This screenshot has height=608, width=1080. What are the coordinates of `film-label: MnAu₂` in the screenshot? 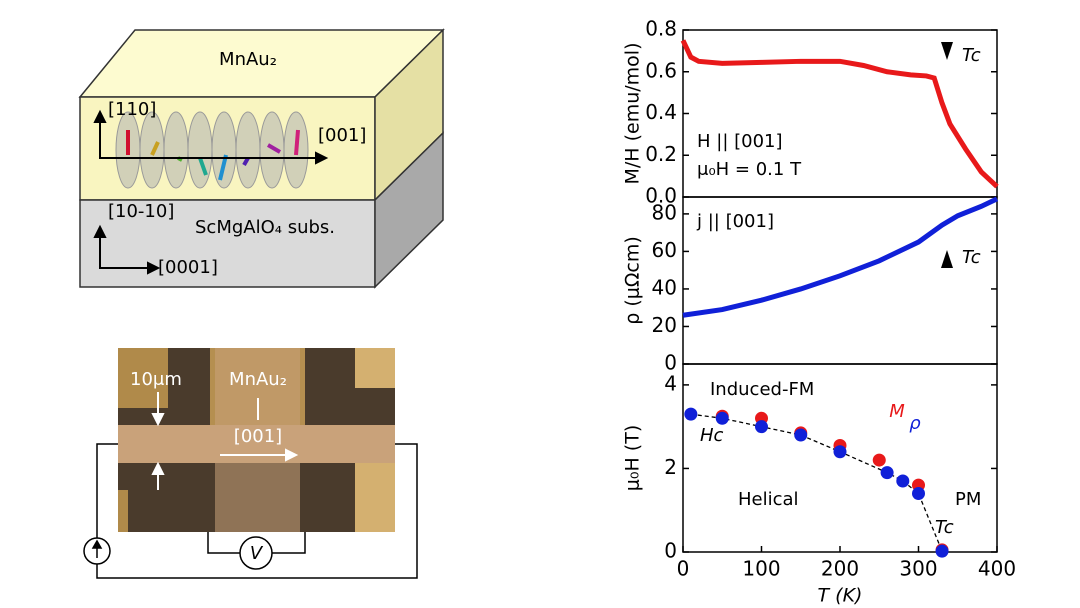 It's located at (248, 59).